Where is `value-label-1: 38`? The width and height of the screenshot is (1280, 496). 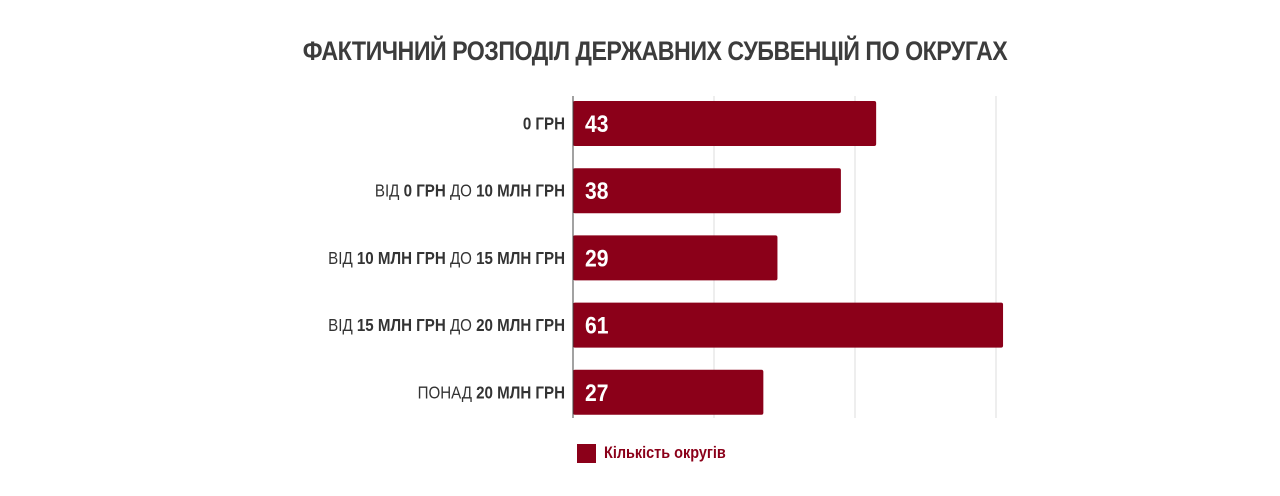
value-label-1: 38 is located at coordinates (596, 191).